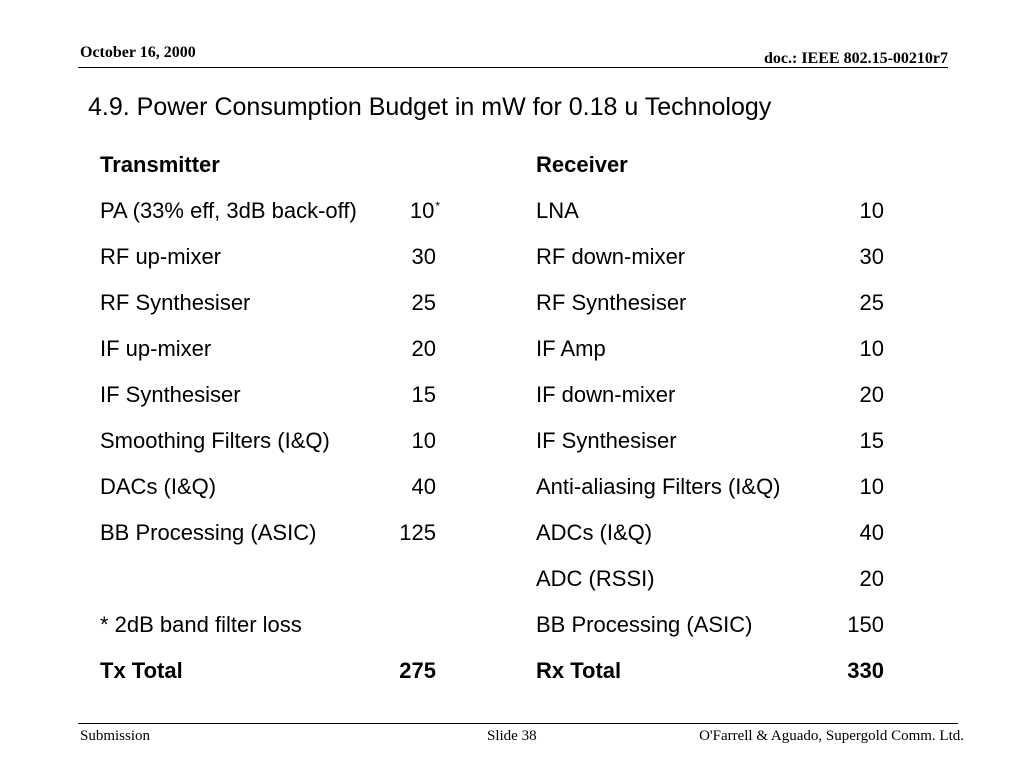 The width and height of the screenshot is (1024, 768). Describe the element at coordinates (831, 736) in the screenshot. I see `footer-authors: O'Farrell & Aguado, Supergold Comm. Ltd.` at that location.